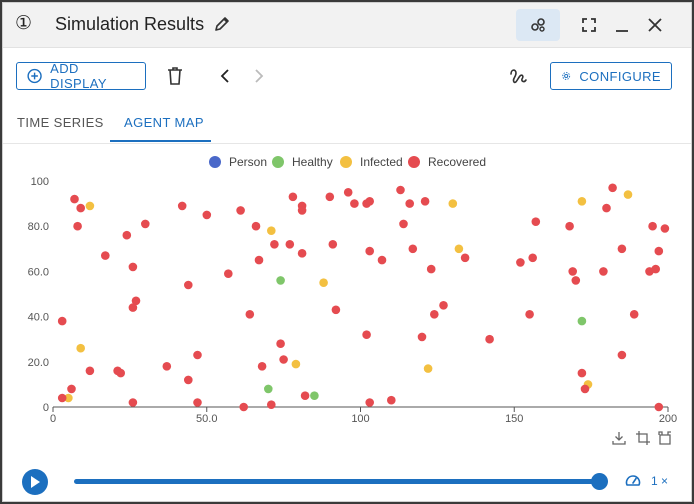  What do you see at coordinates (40, 182) in the screenshot?
I see `y-tick-label: 100` at bounding box center [40, 182].